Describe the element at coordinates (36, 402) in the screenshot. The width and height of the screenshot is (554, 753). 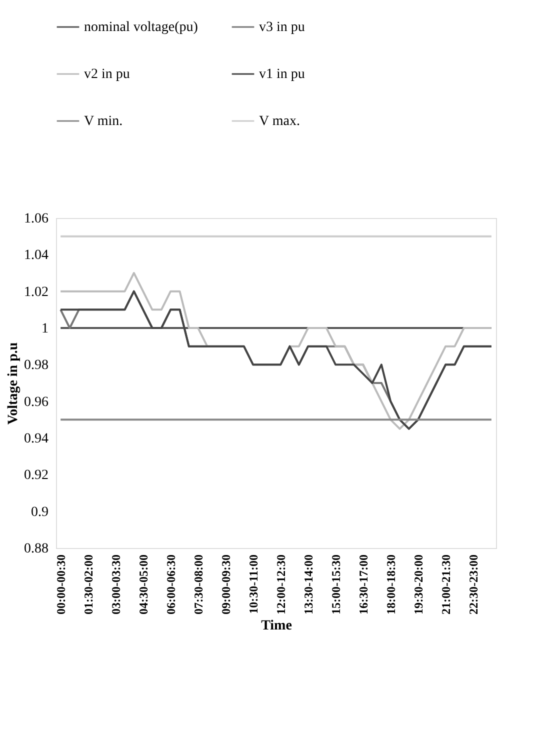
I see `y-tick-label: 0.96` at that location.